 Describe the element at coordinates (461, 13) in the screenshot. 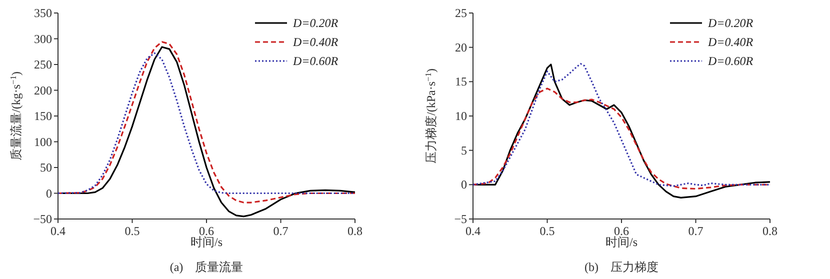

I see `y-tick-label: 25` at that location.